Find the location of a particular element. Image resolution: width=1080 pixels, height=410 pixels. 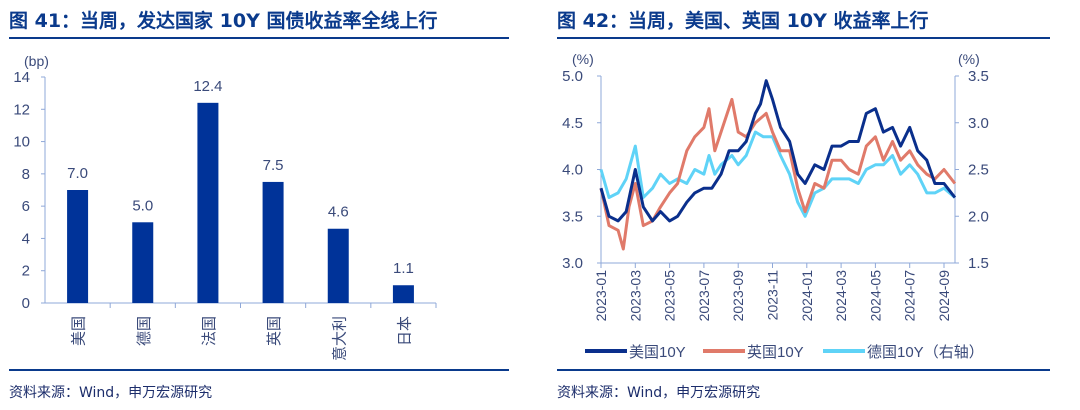

data-label: 4.6 is located at coordinates (338, 212).